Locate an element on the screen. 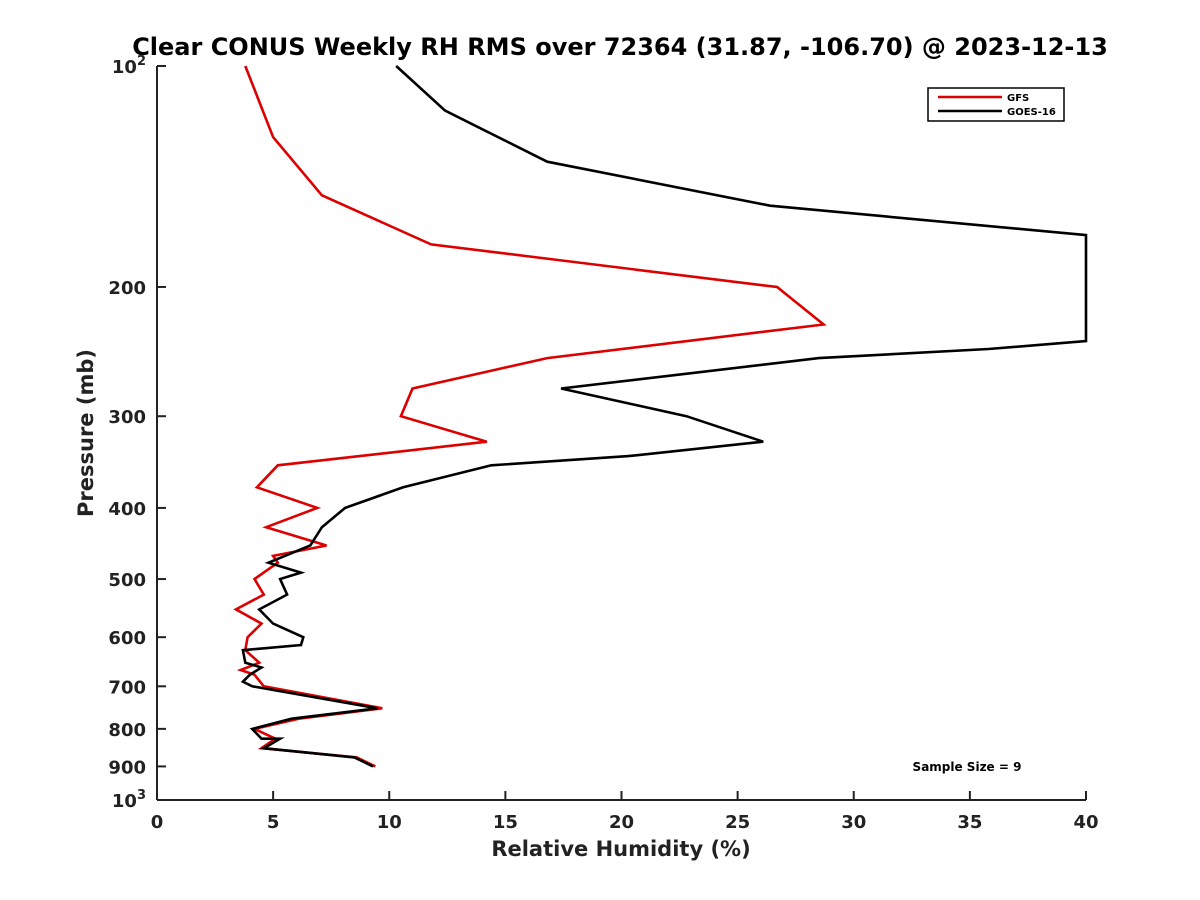  legend-box is located at coordinates (996, 104).